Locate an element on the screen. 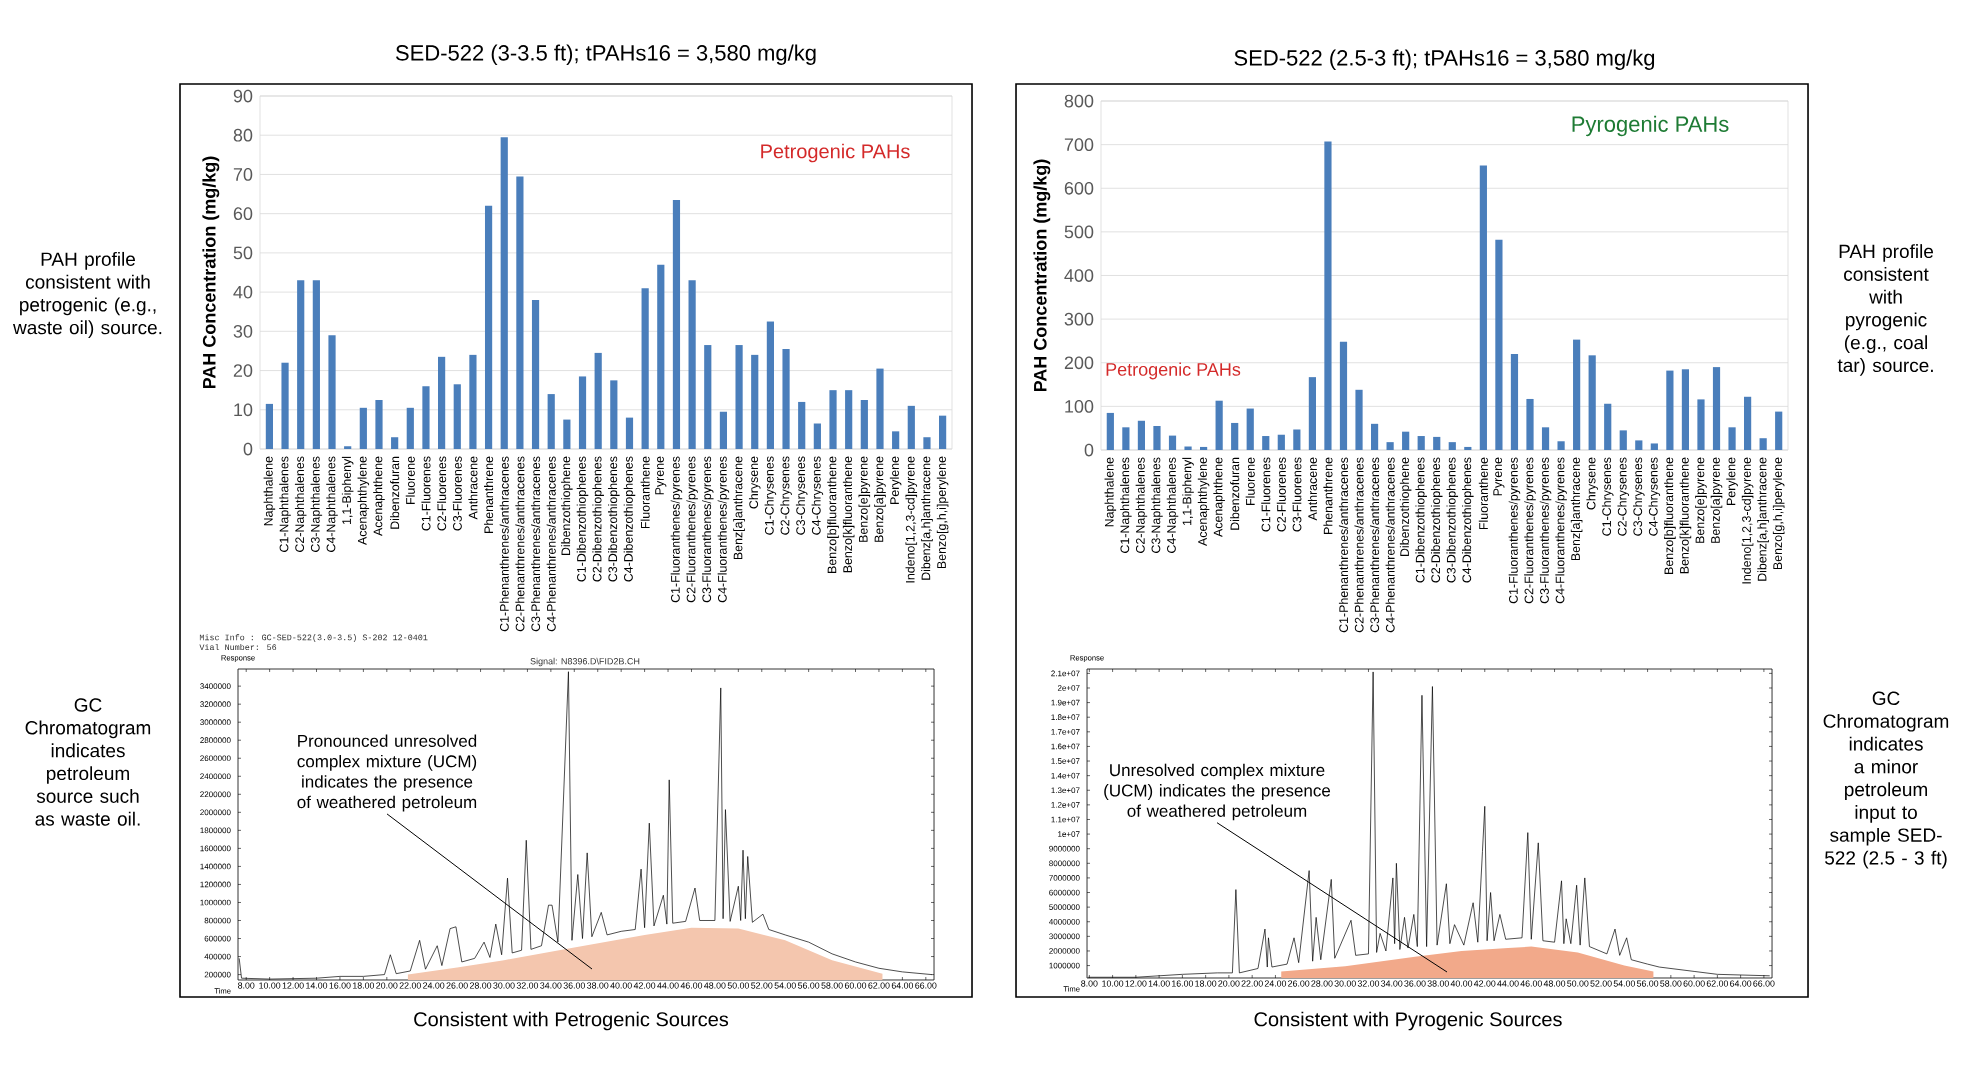  y-tick-label: 0 is located at coordinates (248, 449).